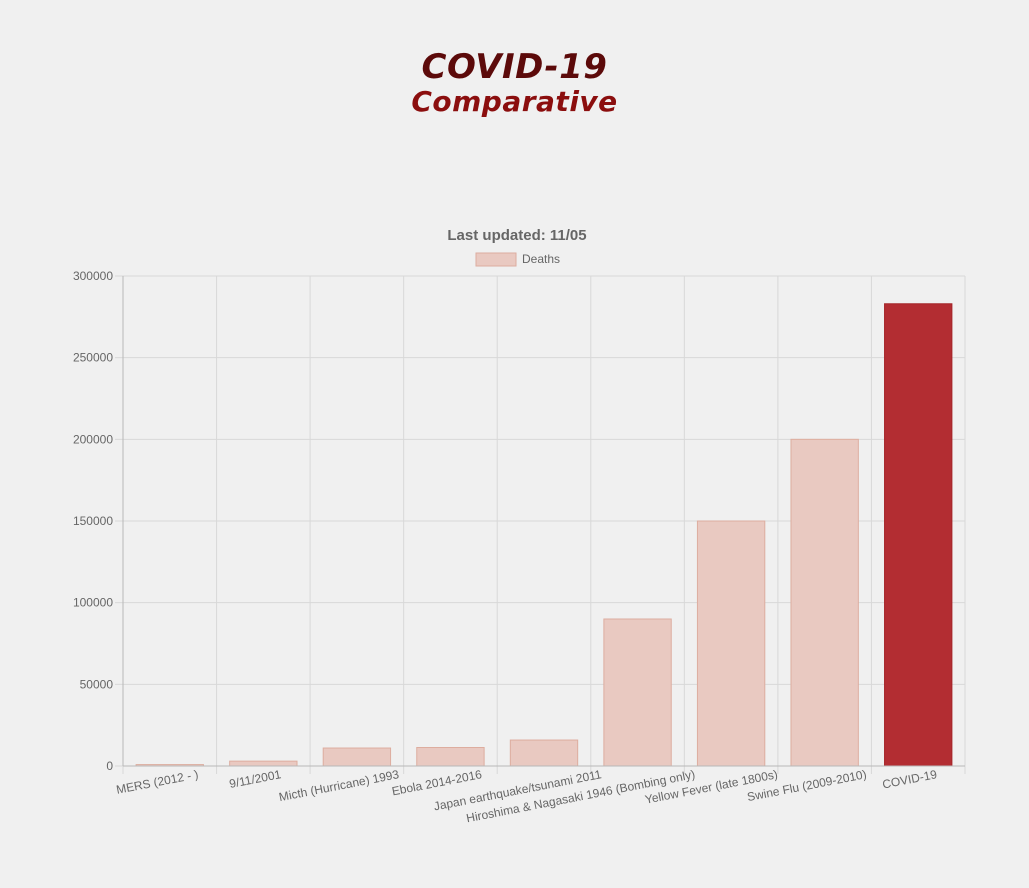 This screenshot has height=888, width=1029. What do you see at coordinates (514, 67) in the screenshot?
I see `page-title: COVID-19` at bounding box center [514, 67].